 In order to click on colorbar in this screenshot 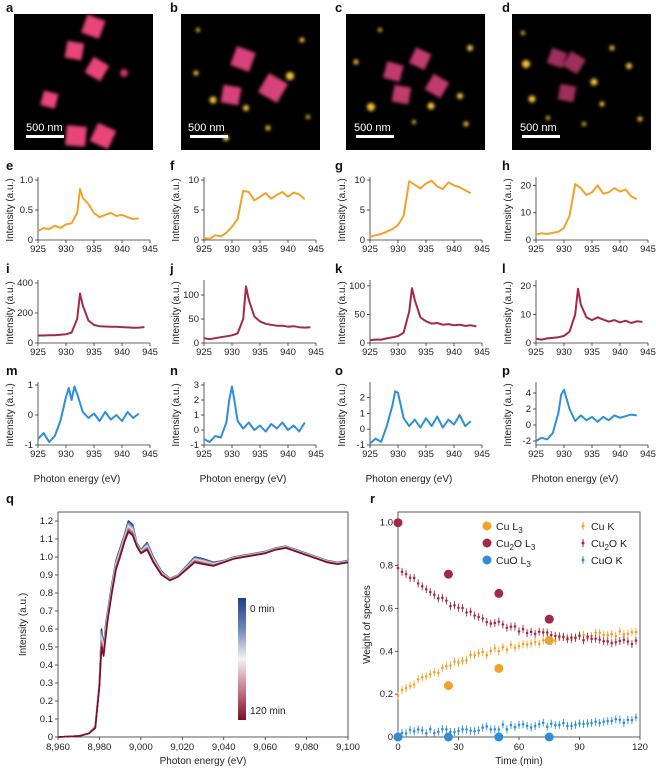, I will do `click(242, 659)`.